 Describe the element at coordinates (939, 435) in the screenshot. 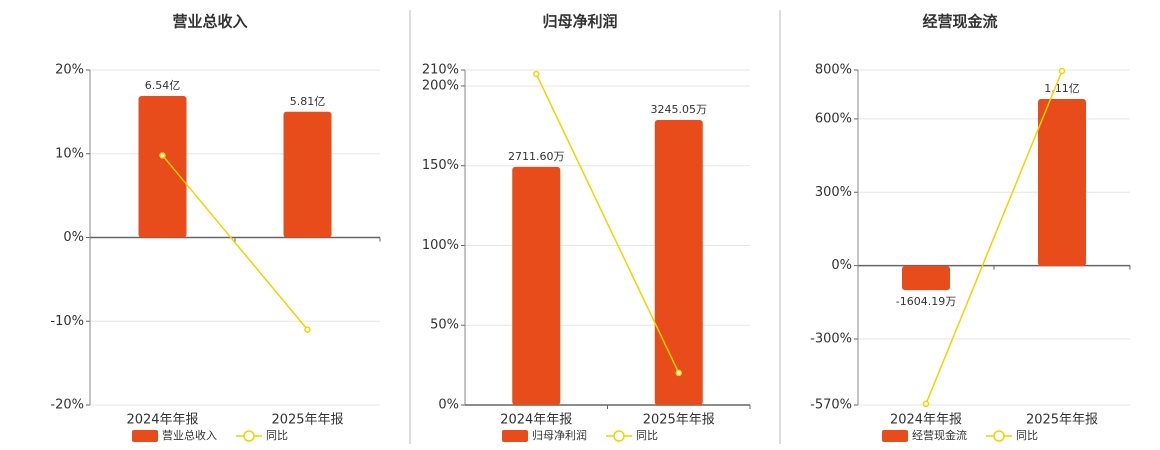

I see `legend-label: 经营现金流` at that location.